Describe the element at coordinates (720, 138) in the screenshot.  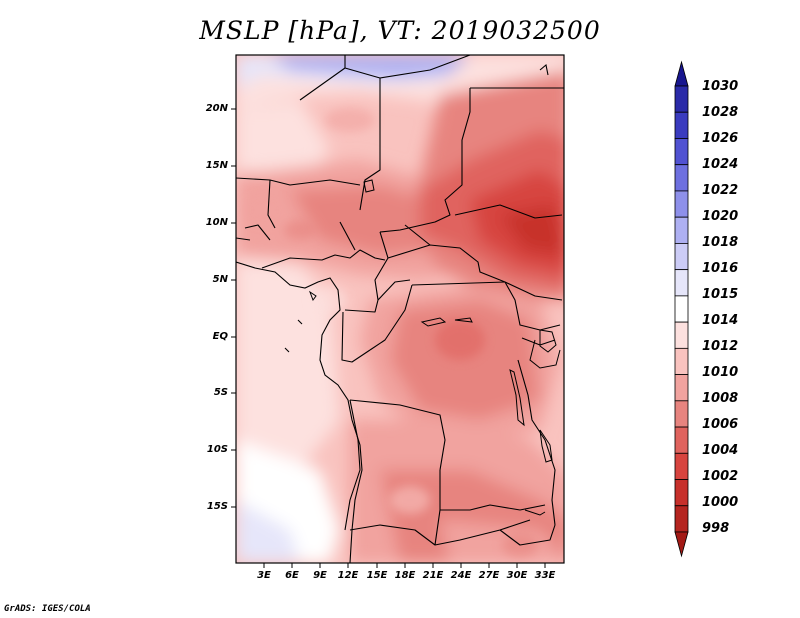
I see `colorbar-label: 1026` at that location.